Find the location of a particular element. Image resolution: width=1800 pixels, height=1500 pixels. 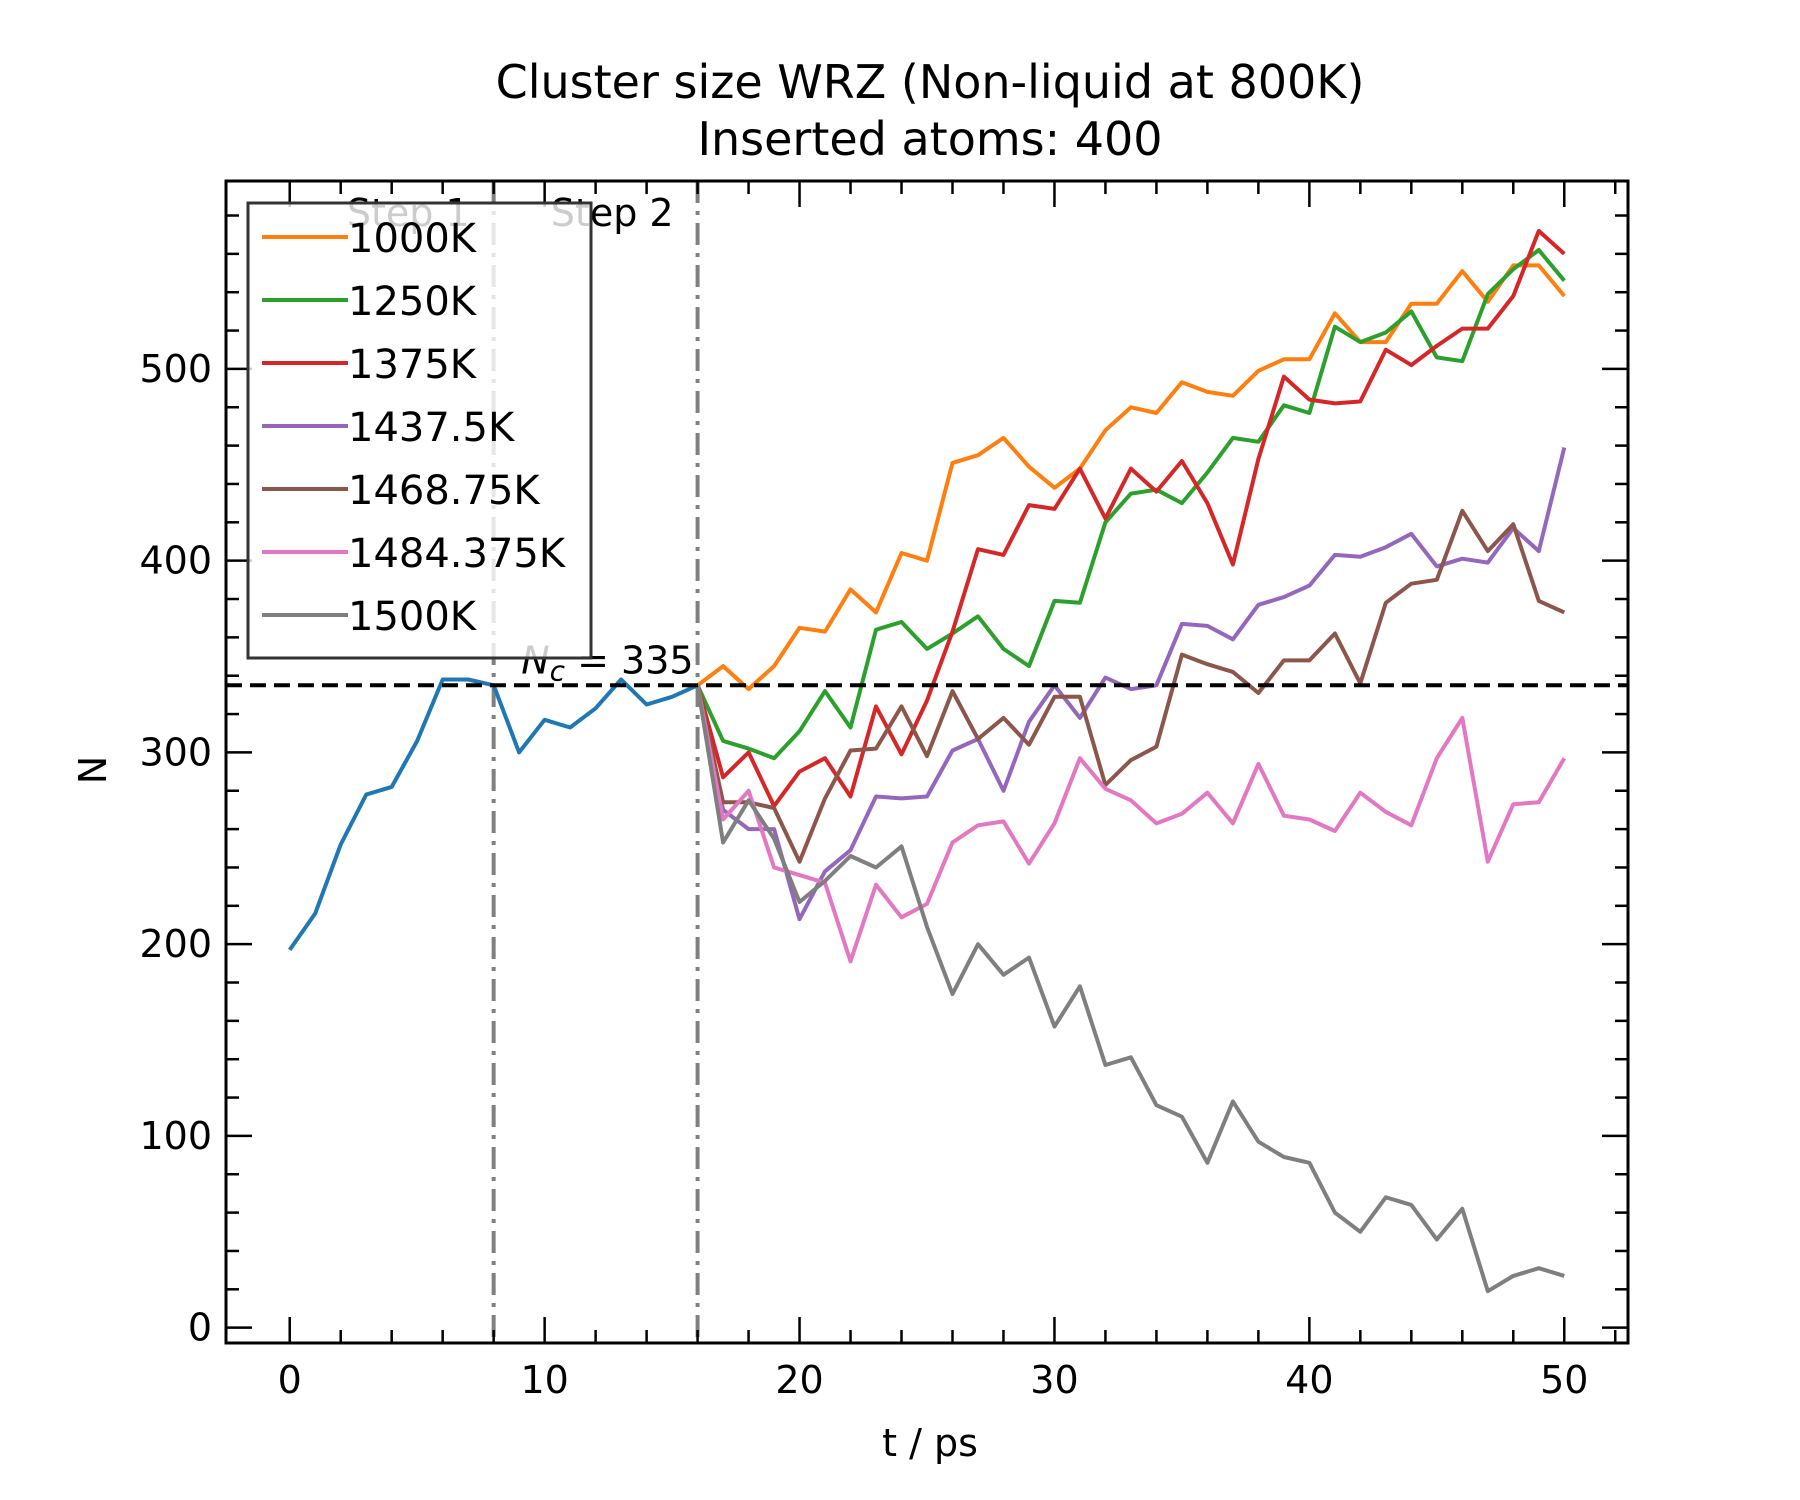

series-line-1468.75K is located at coordinates (1130, 686).